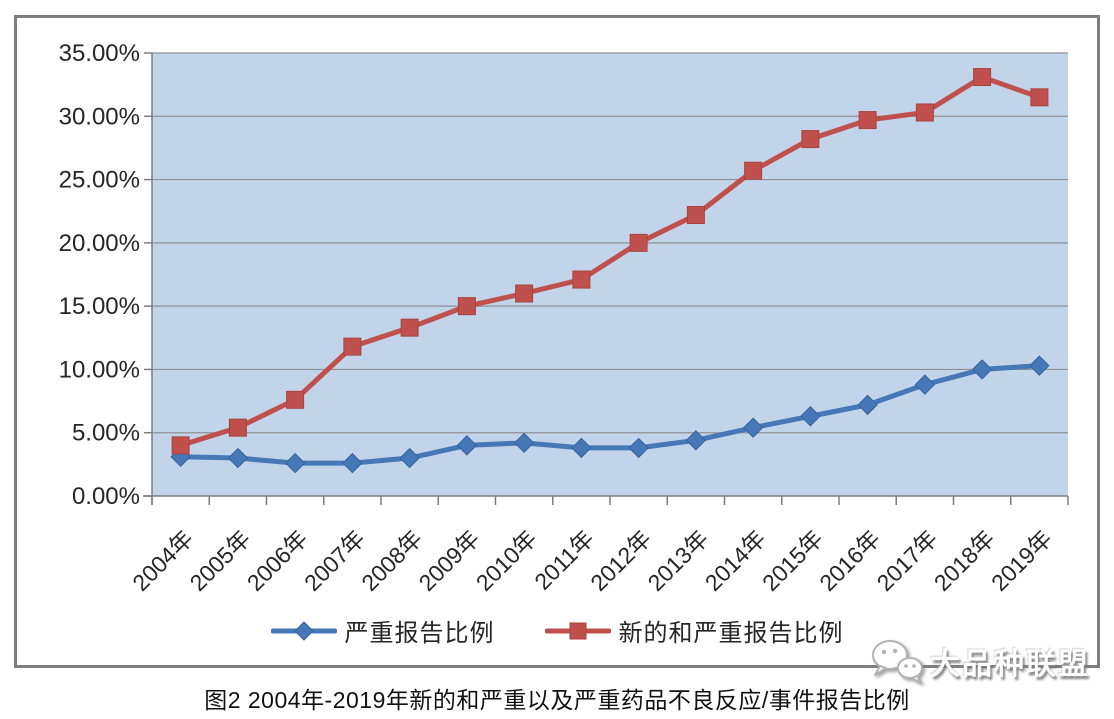 The width and height of the screenshot is (1114, 719). I want to click on x-tick-label: 2019年, so click(1021, 560).